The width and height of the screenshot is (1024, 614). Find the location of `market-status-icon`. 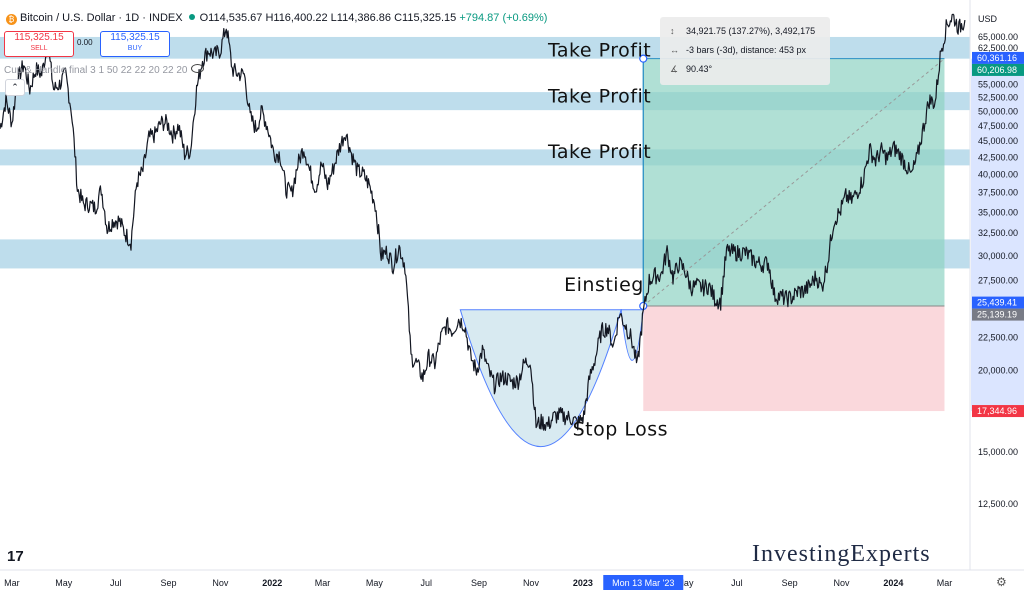

market-status-icon is located at coordinates (191, 17).